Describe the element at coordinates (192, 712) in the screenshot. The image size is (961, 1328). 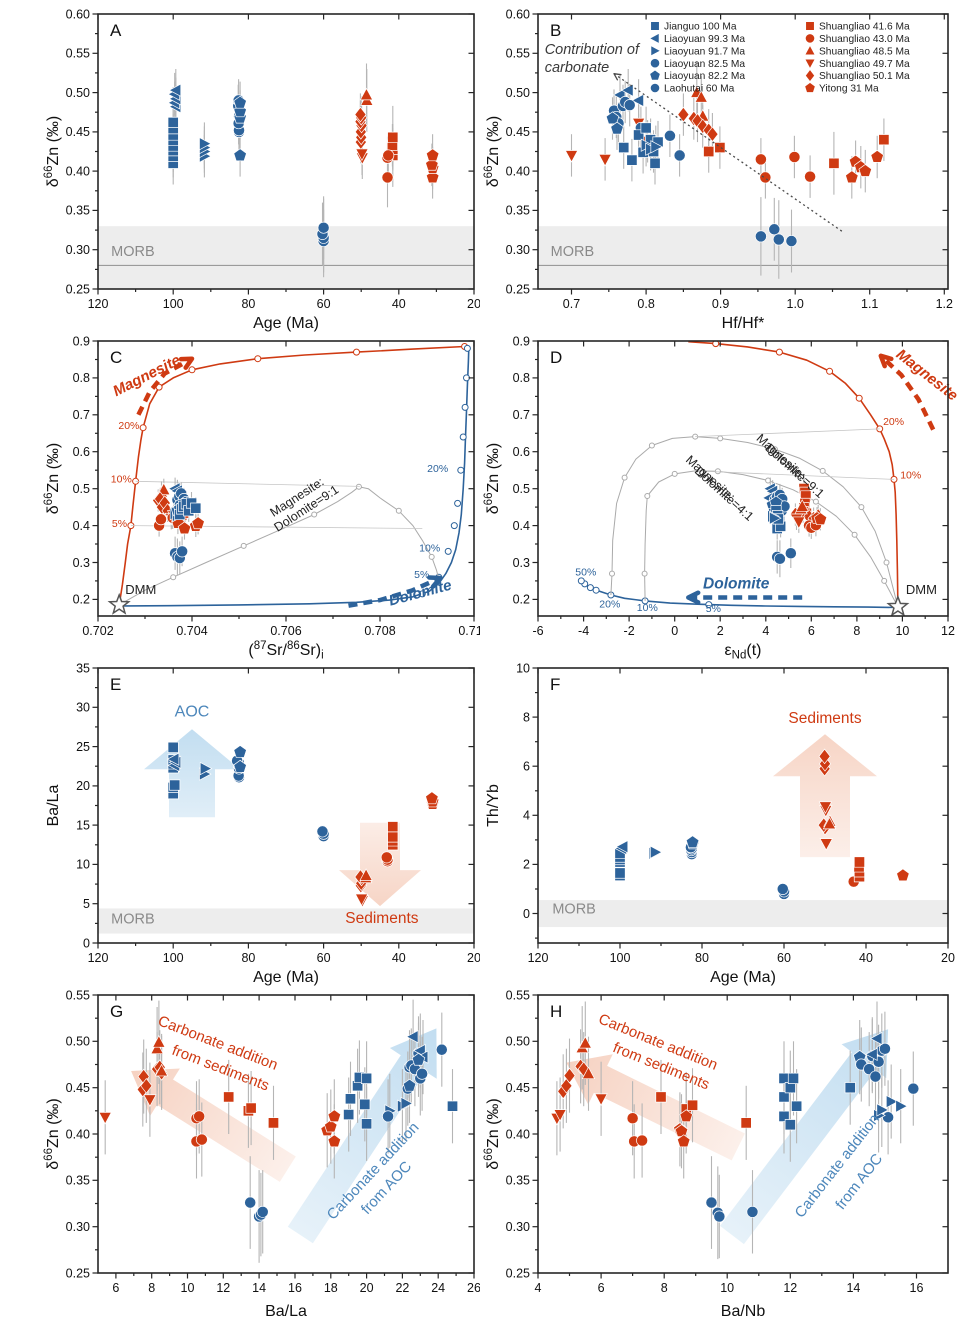
I see `annotation-text: AOC` at that location.